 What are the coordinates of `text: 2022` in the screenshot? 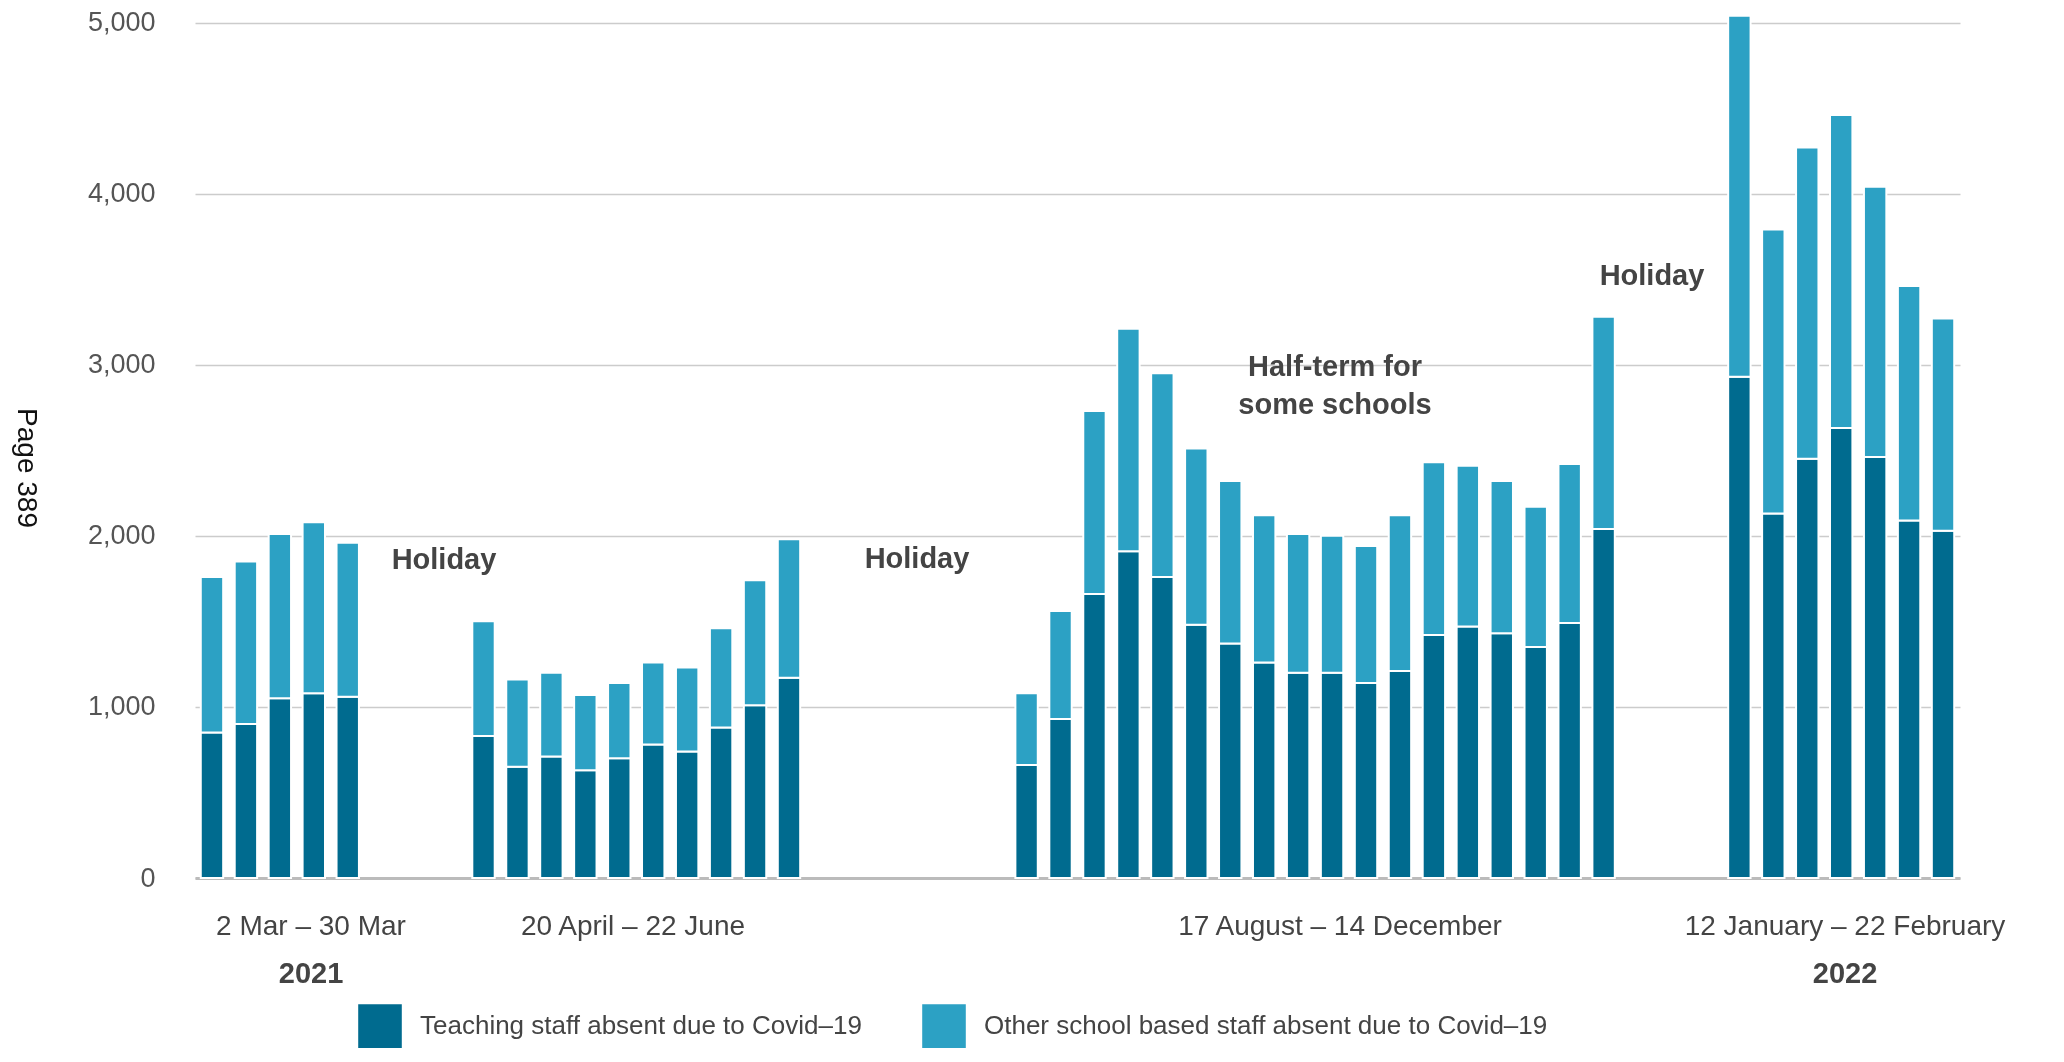 It's located at (1845, 973).